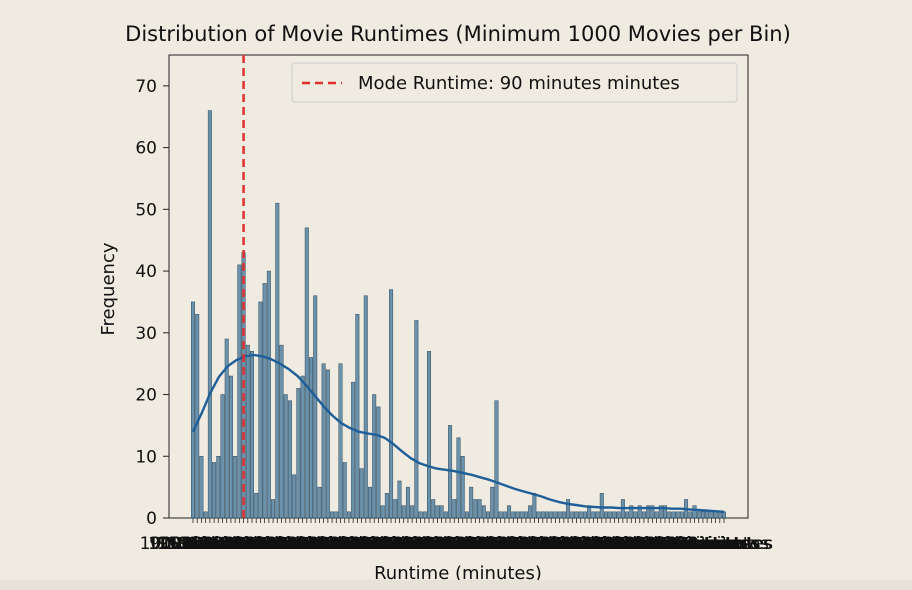 The image size is (912, 590). Describe the element at coordinates (456, 585) in the screenshot. I see `window-bottom-strip` at that location.